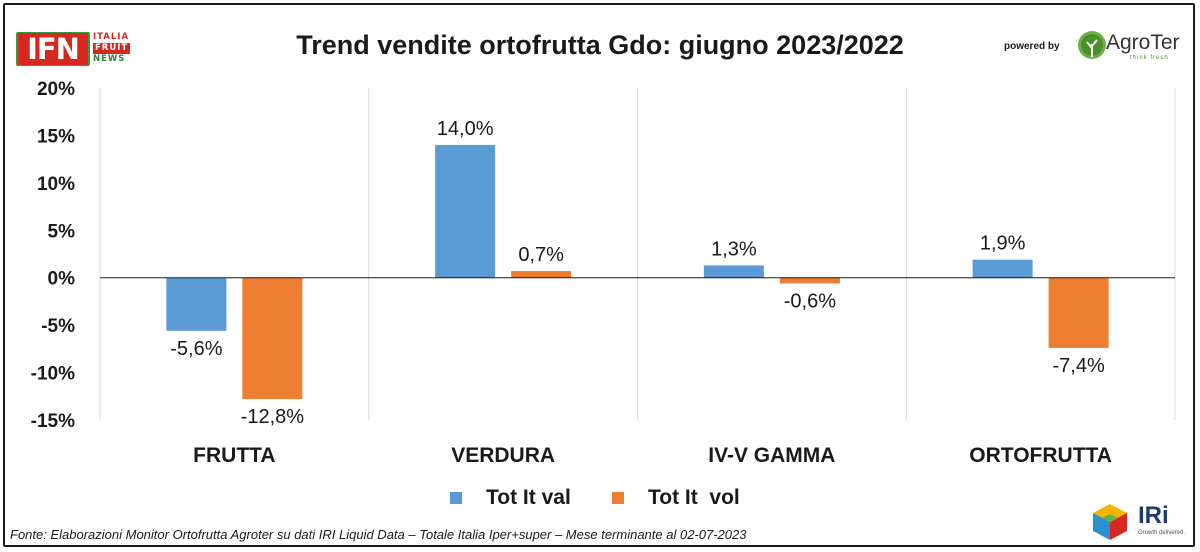 The image size is (1200, 552). What do you see at coordinates (652, 455) in the screenshot?
I see `category-labels: FRUTTA VERDURA IV-V GAMMA ORTOFRUTTA` at bounding box center [652, 455].